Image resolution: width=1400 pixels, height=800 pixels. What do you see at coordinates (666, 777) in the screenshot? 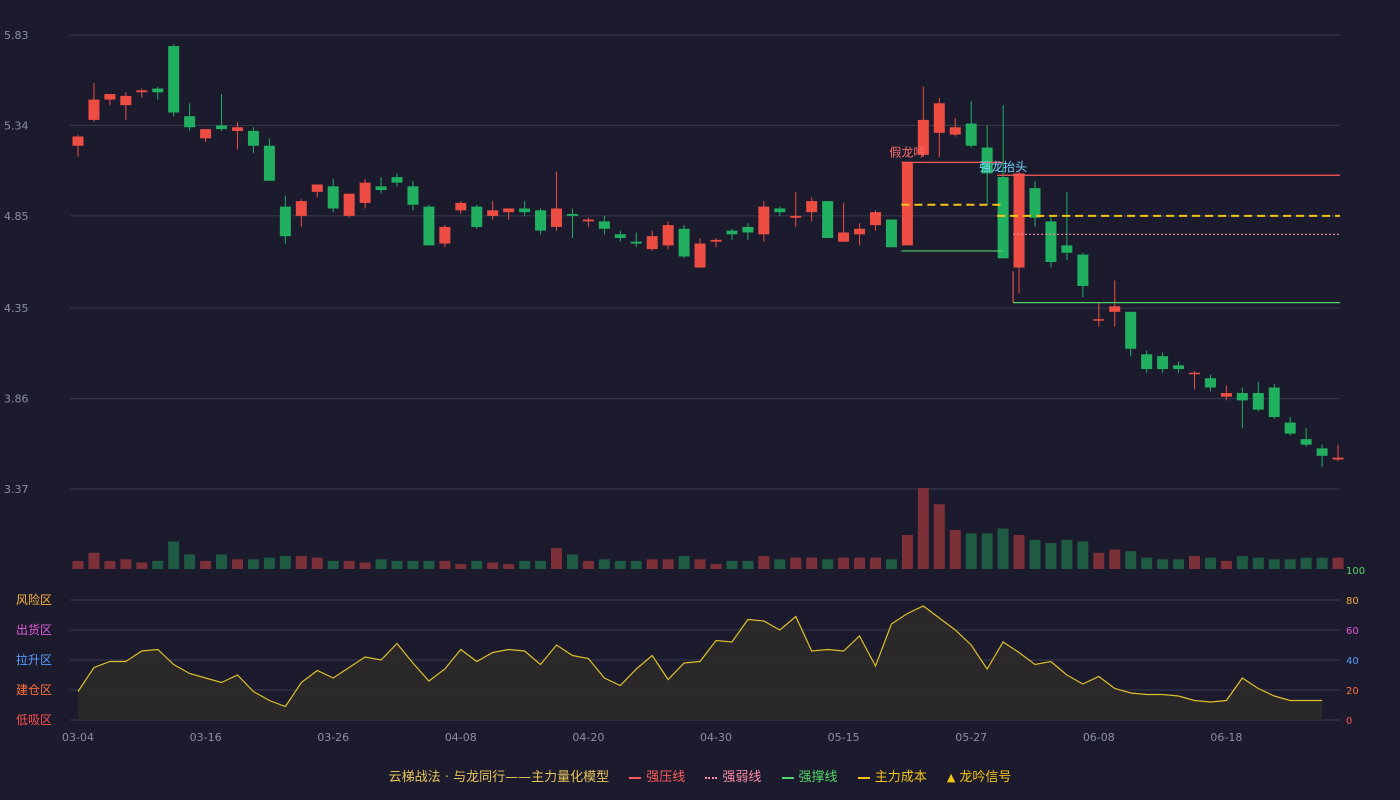
I see `legend-label-strong-pressure: 强压线` at bounding box center [666, 777].